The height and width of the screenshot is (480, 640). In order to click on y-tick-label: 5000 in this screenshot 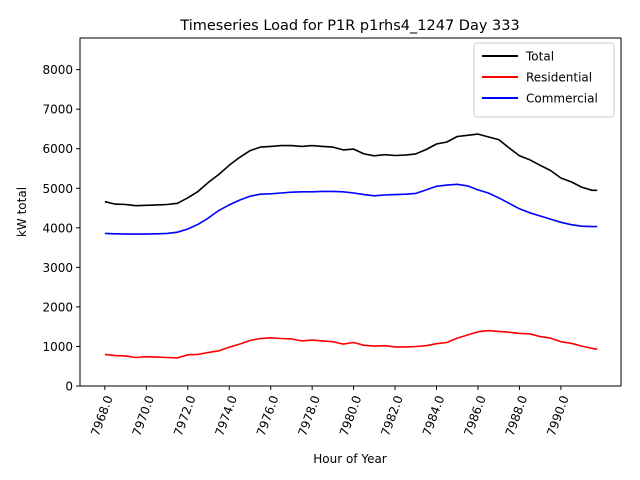, I will do `click(57, 189)`.